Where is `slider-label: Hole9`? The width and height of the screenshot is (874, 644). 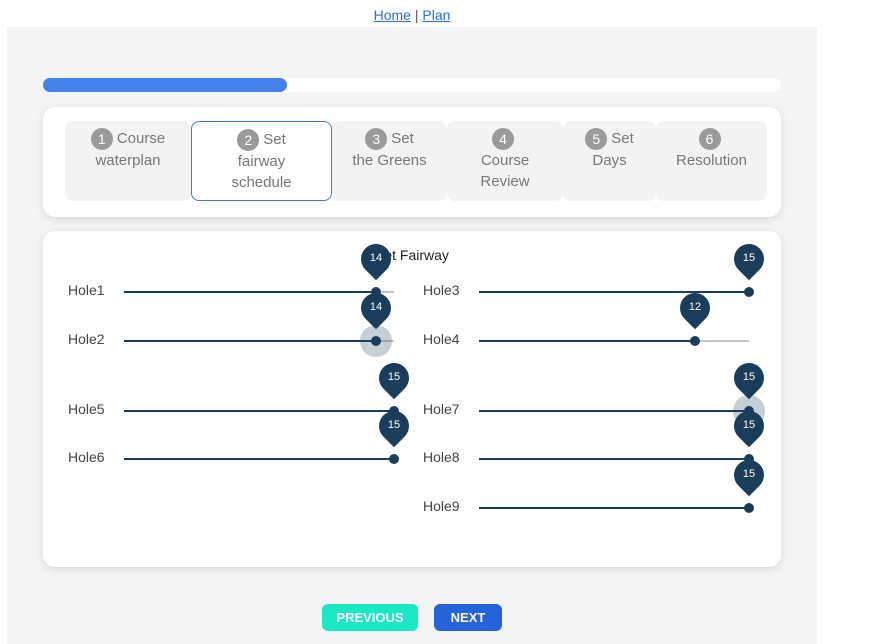
slider-label: Hole9 is located at coordinates (441, 506).